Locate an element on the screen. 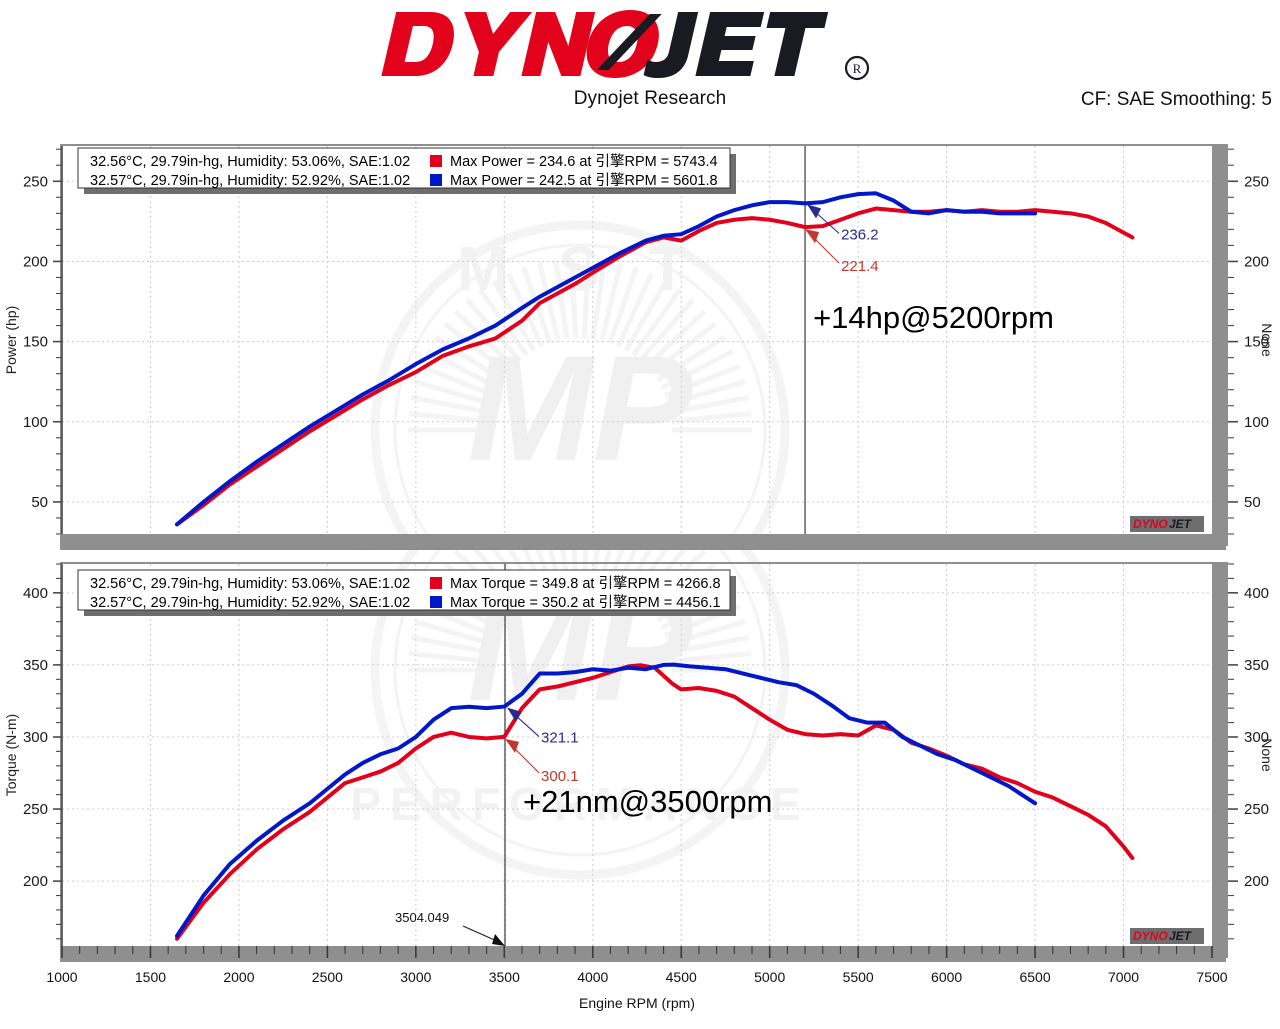 The image size is (1280, 1029). legend-max-value: Max Torque = 349.8 at 引擎RPM = 4266.8 is located at coordinates (585, 583).